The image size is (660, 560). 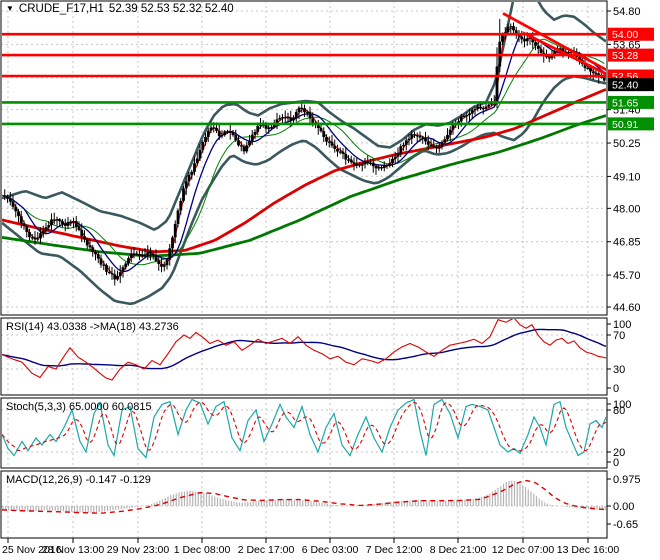 What do you see at coordinates (202, 550) in the screenshot?
I see `time-tick-label: 1 Dec 08:00` at bounding box center [202, 550].